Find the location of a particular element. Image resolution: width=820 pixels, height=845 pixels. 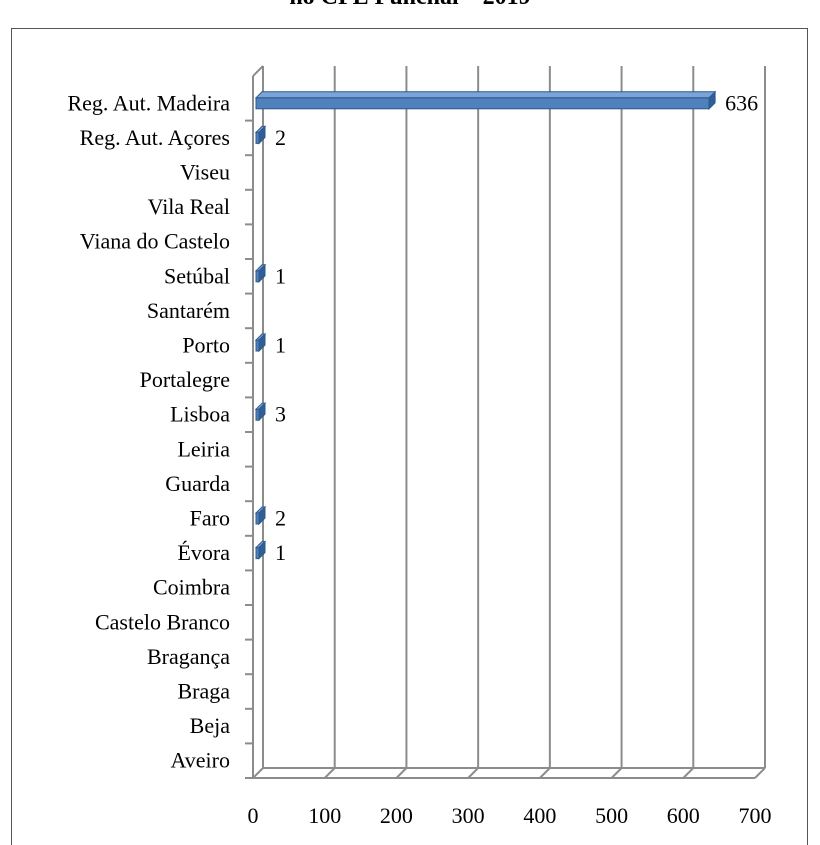

category-label: Setúbal is located at coordinates (197, 275).